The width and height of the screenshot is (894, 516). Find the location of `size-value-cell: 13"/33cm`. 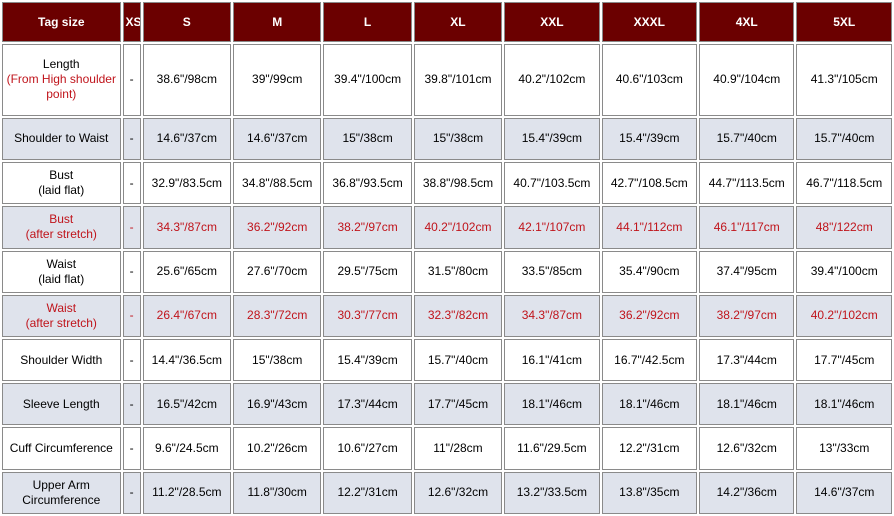

size-value-cell: 13"/33cm is located at coordinates (844, 448).